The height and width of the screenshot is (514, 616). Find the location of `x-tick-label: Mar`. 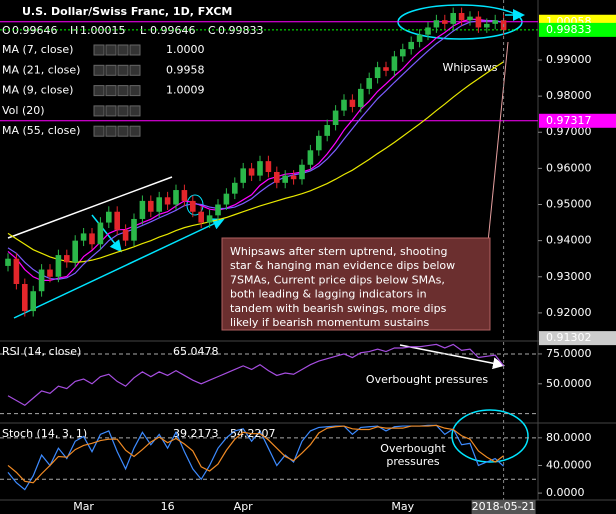

x-tick-label: Mar is located at coordinates (83, 506).